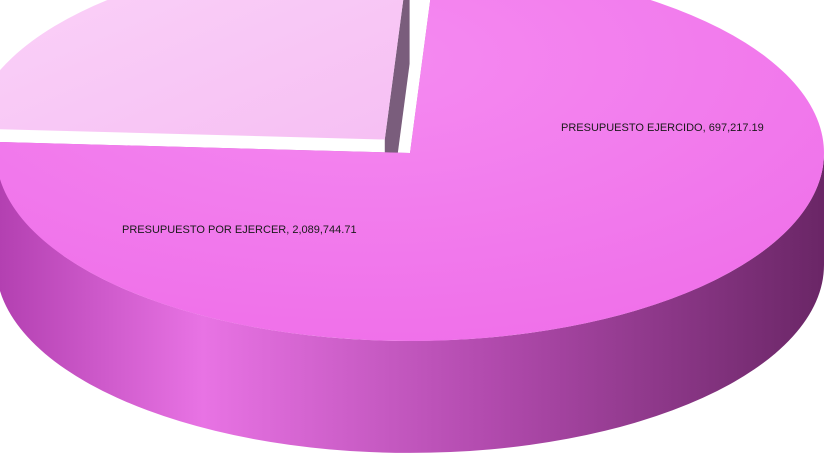 Image resolution: width=829 pixels, height=468 pixels. I want to click on slice-presupuesto-ejercido, so click(202, 70).